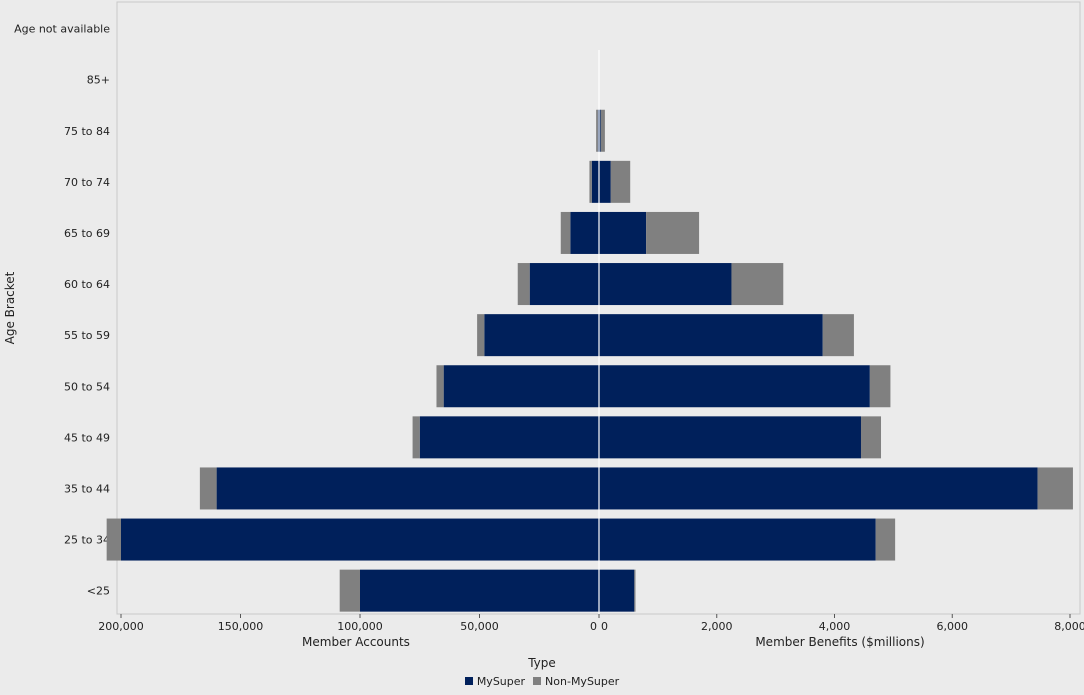 Image resolution: width=1084 pixels, height=695 pixels. What do you see at coordinates (542, 663) in the screenshot?
I see `legend-title: Type` at bounding box center [542, 663].